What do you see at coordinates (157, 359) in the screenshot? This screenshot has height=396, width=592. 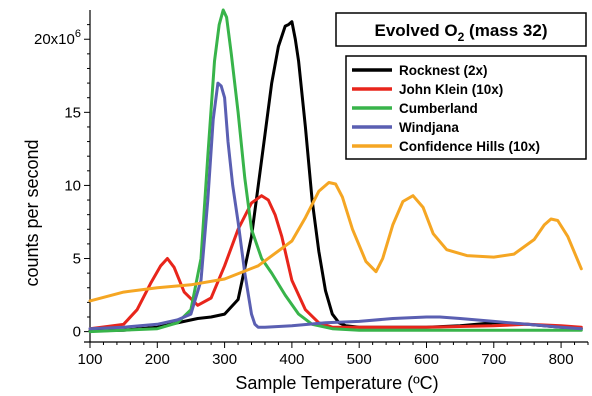 I see `x-tick-label: 200` at bounding box center [157, 359].